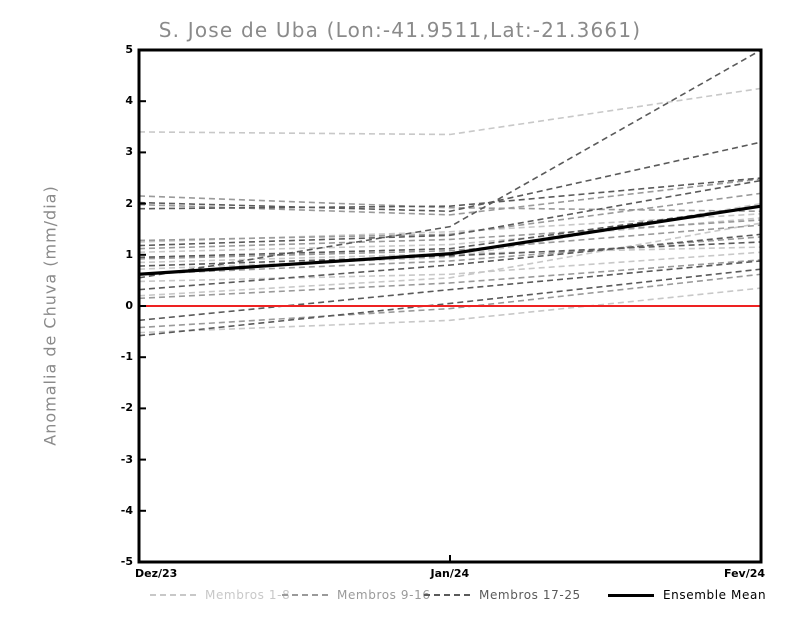  What do you see at coordinates (129, 49) in the screenshot?
I see `y-tick-label: 5` at bounding box center [129, 49].